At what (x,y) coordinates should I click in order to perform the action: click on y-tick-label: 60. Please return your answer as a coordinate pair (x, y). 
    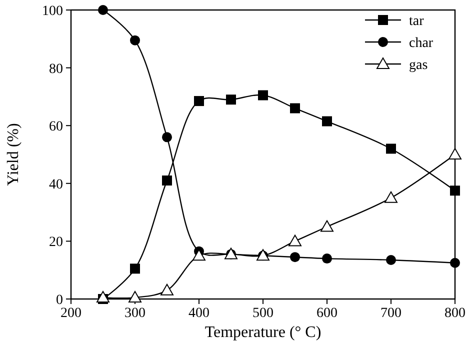
    Looking at the image, I should click on (56, 127).